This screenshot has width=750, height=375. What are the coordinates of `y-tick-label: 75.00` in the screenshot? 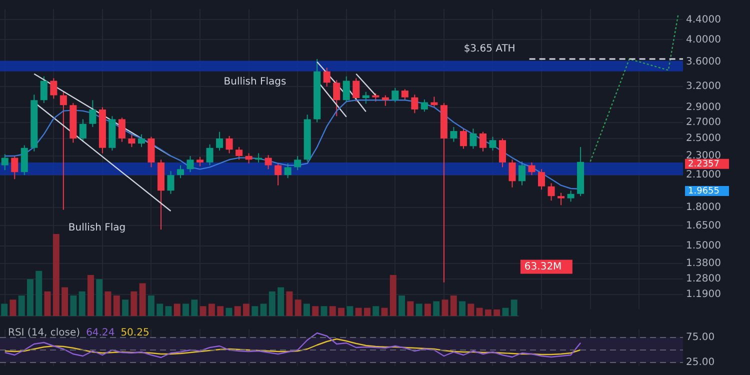 It's located at (700, 338).